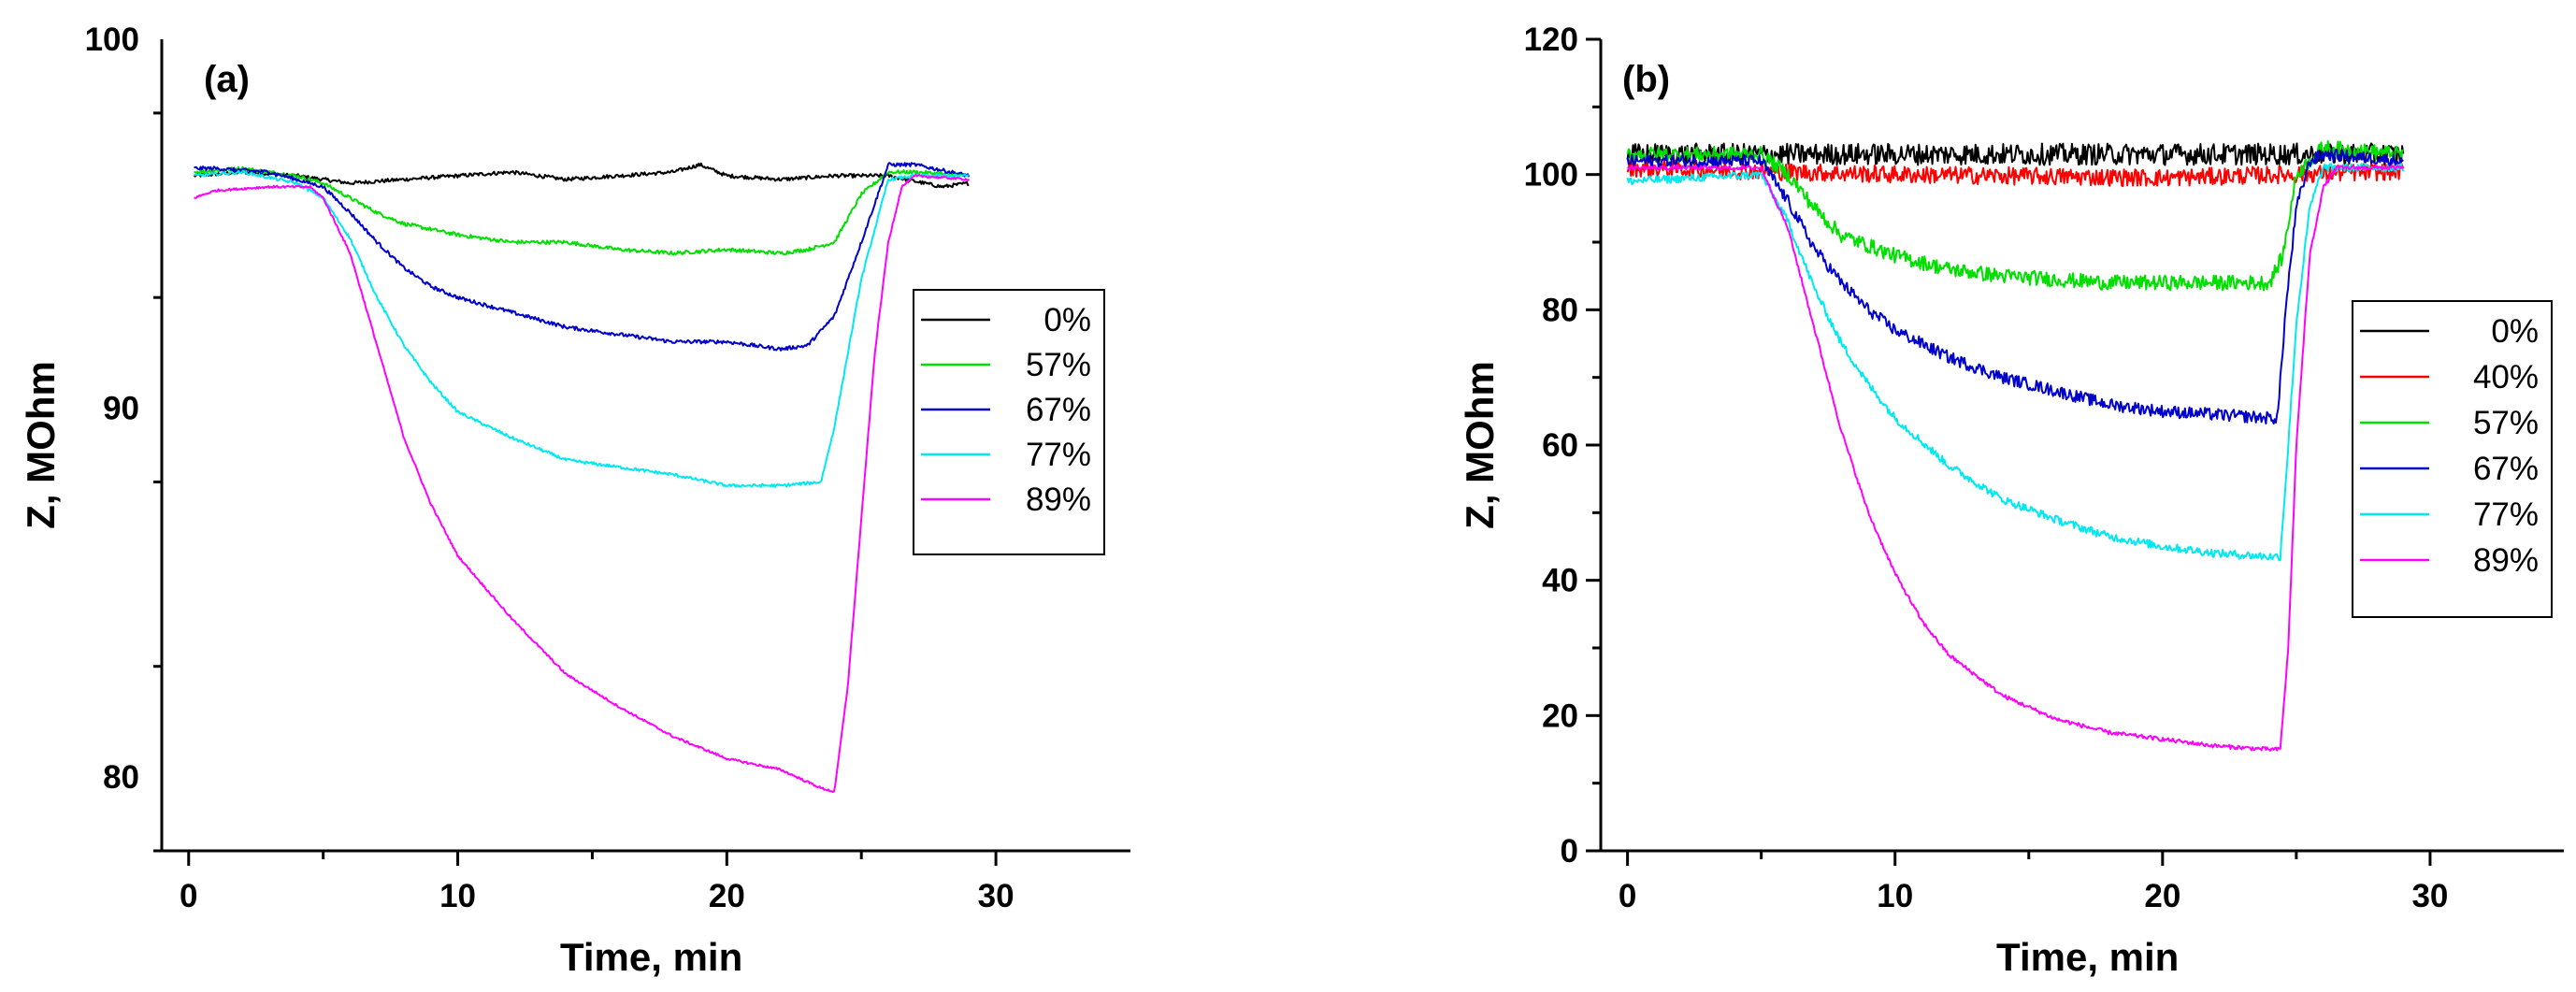  I want to click on series-line-77pct, so click(2016, 363).